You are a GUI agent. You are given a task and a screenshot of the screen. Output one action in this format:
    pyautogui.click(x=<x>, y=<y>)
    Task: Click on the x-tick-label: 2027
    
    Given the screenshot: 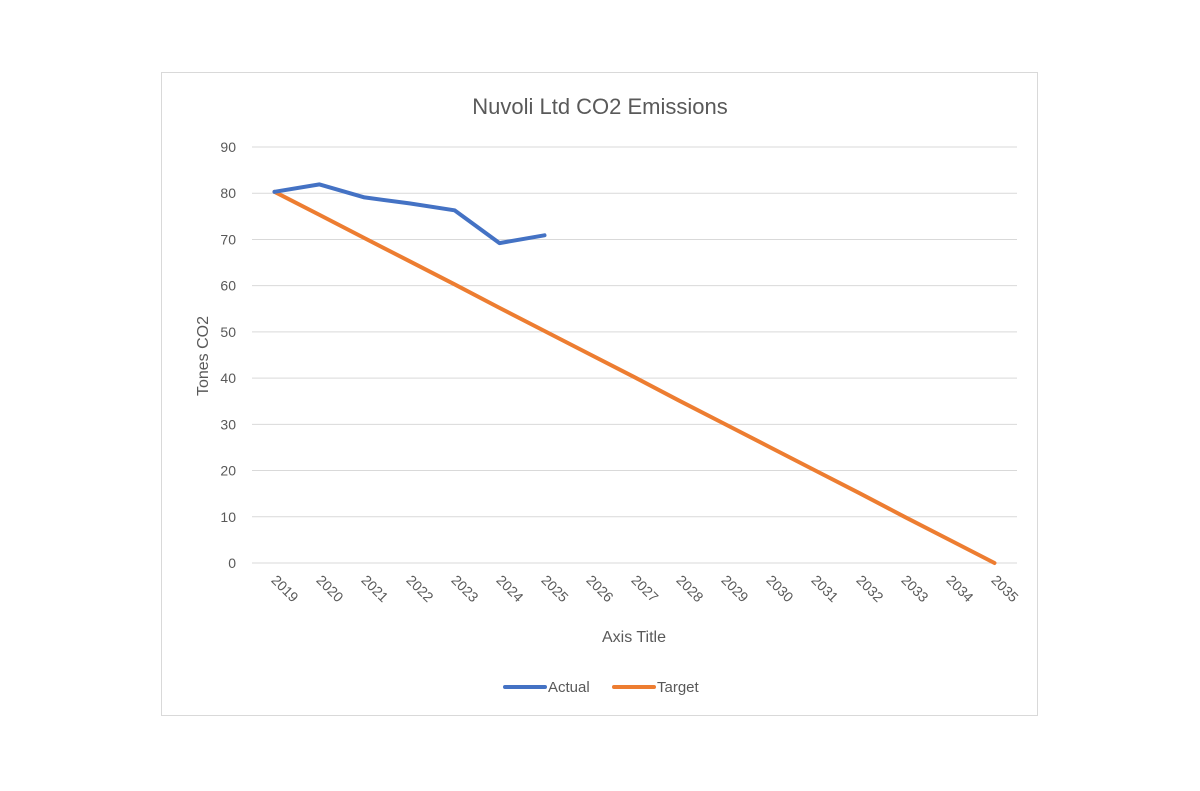 What is the action you would take?
    pyautogui.click(x=644, y=588)
    